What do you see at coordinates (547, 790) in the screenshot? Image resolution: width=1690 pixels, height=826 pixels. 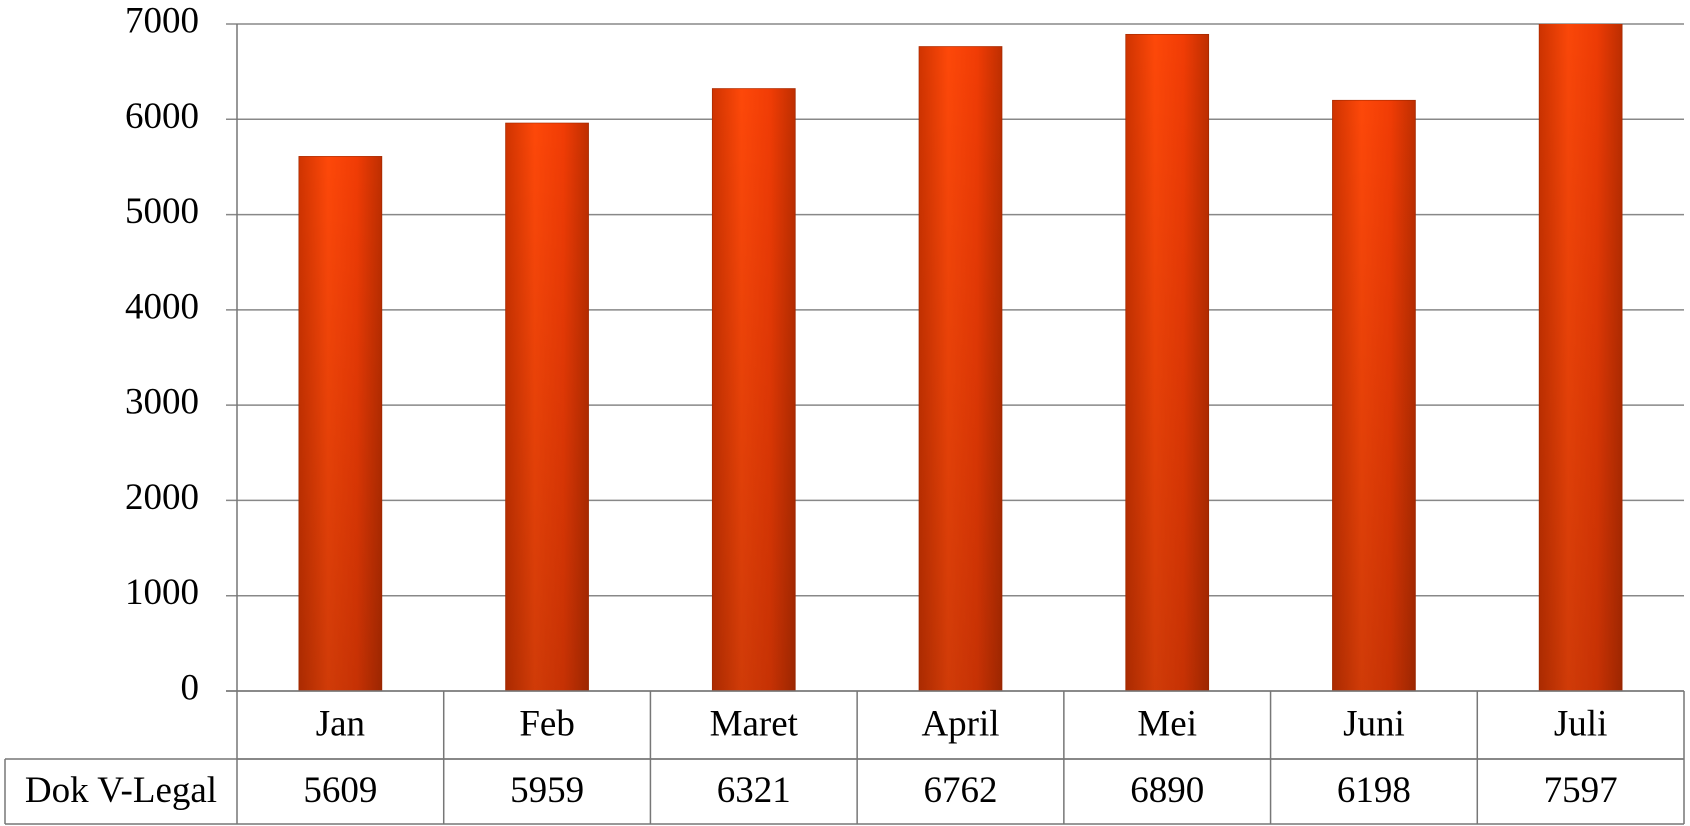 I see `table-value: 5959` at bounding box center [547, 790].